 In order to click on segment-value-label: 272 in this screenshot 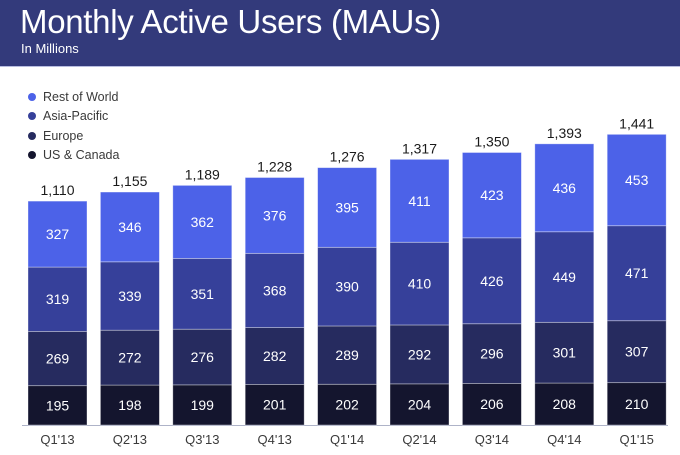, I will do `click(130, 358)`.